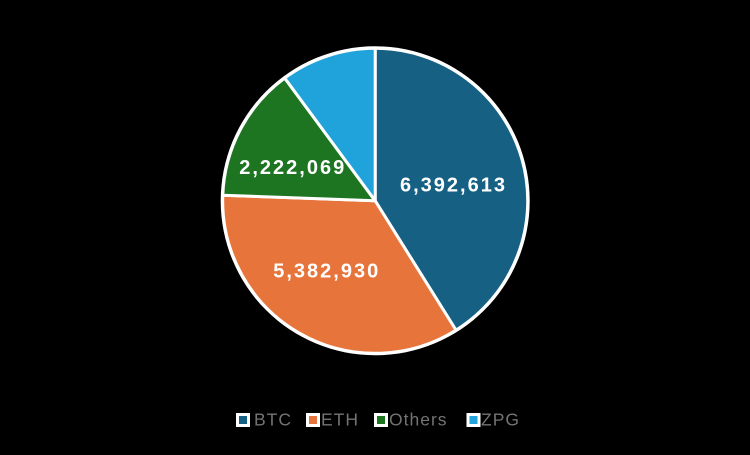 This screenshot has width=750, height=455. Describe the element at coordinates (326, 272) in the screenshot. I see `svg-text: 5,382,930` at that location.